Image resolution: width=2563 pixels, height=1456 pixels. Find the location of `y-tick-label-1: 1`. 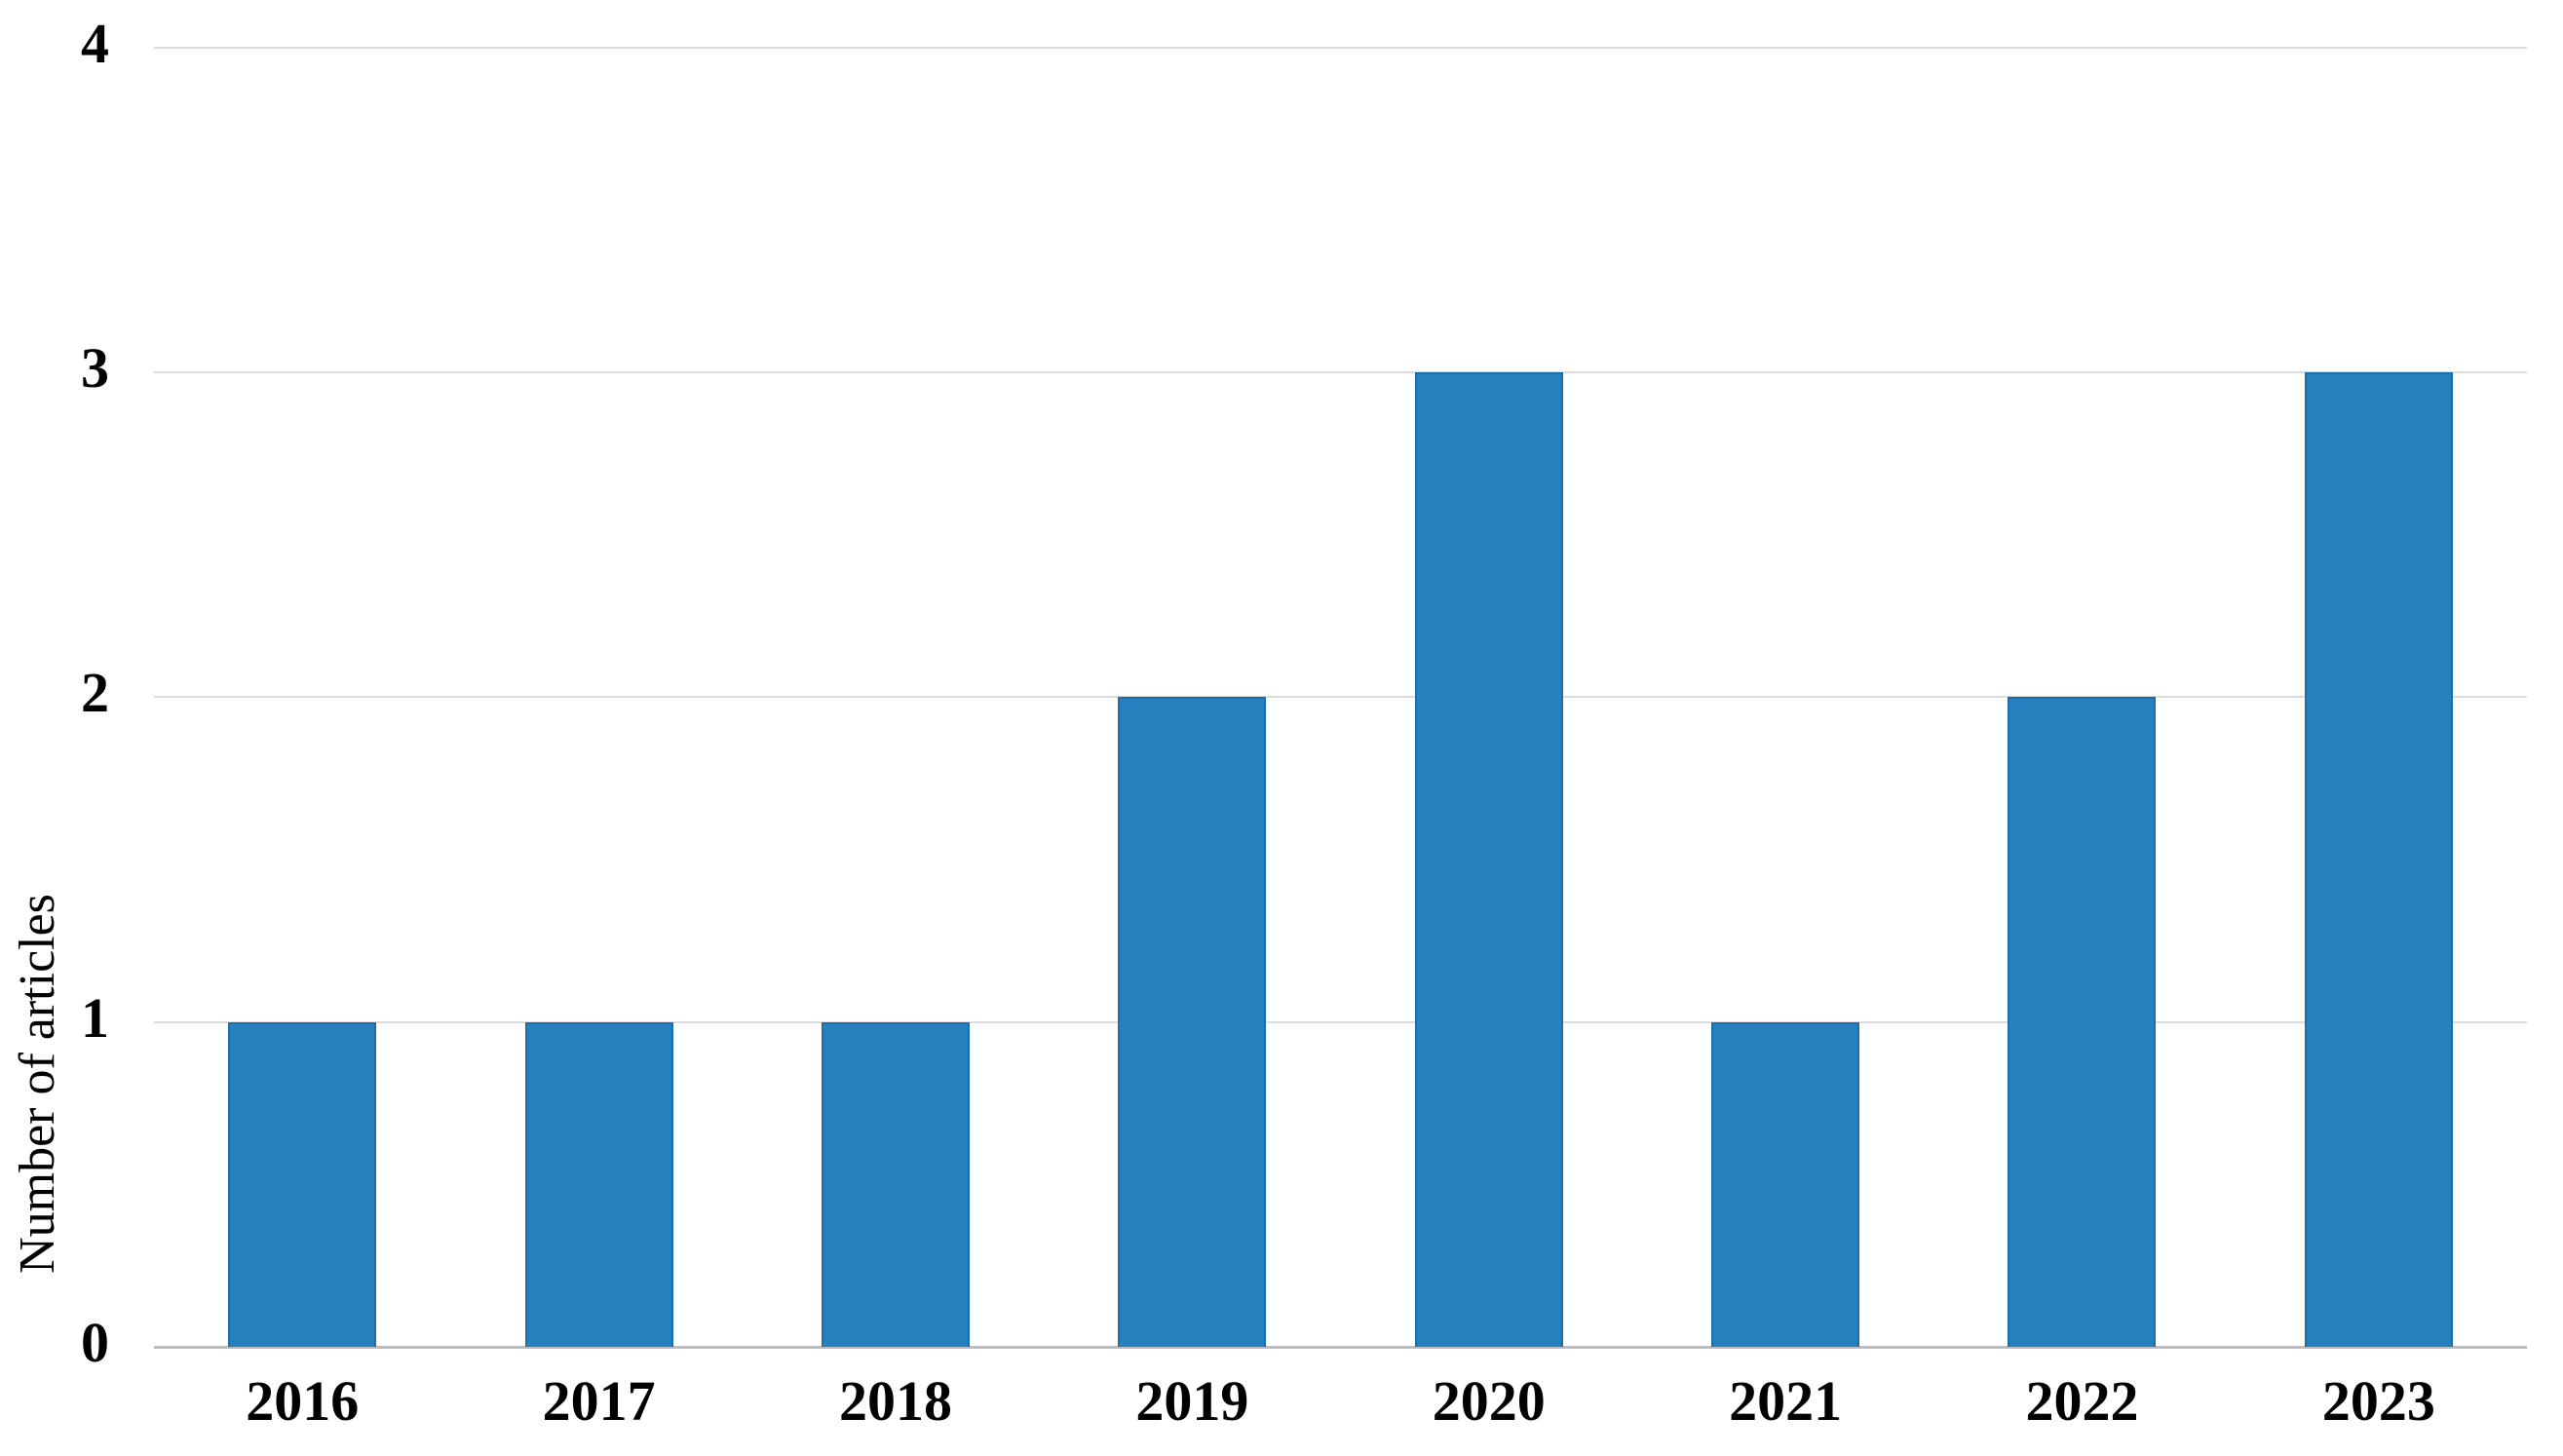

y-tick-label-1: 1 is located at coordinates (95, 1017).